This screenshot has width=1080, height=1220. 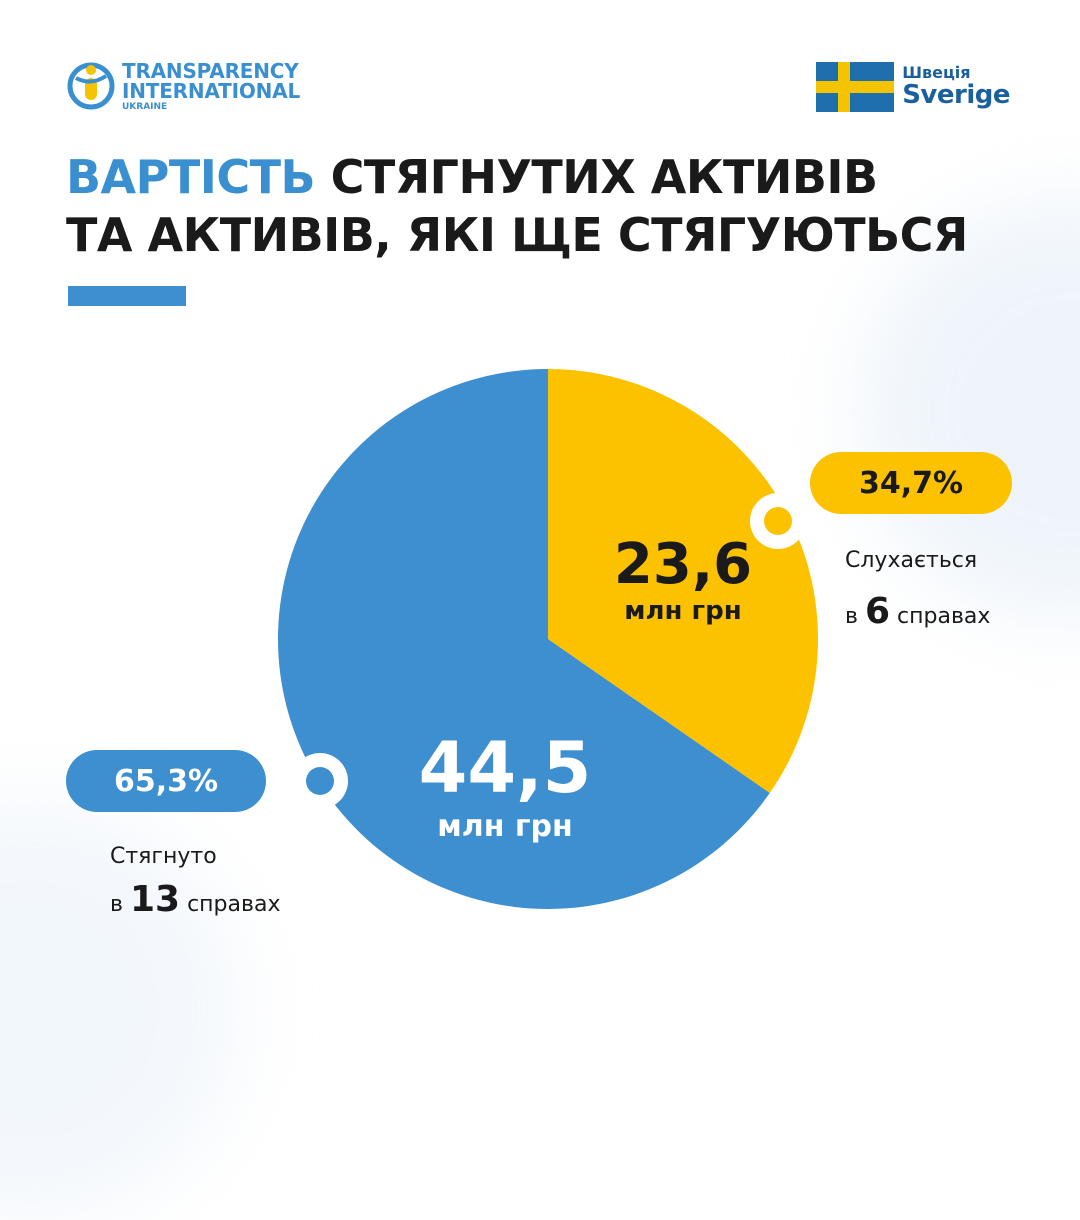 What do you see at coordinates (166, 781) in the screenshot?
I see `percent-badge-collected: 65,3%` at bounding box center [166, 781].